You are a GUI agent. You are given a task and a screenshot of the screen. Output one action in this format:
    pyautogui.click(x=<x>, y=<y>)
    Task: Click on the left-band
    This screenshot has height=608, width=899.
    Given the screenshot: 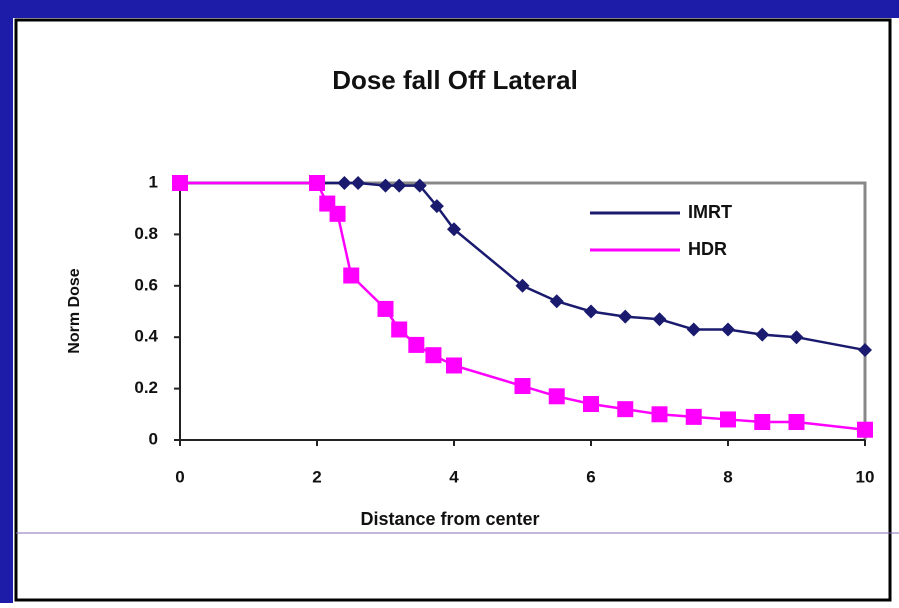 What is the action you would take?
    pyautogui.click(x=6, y=301)
    